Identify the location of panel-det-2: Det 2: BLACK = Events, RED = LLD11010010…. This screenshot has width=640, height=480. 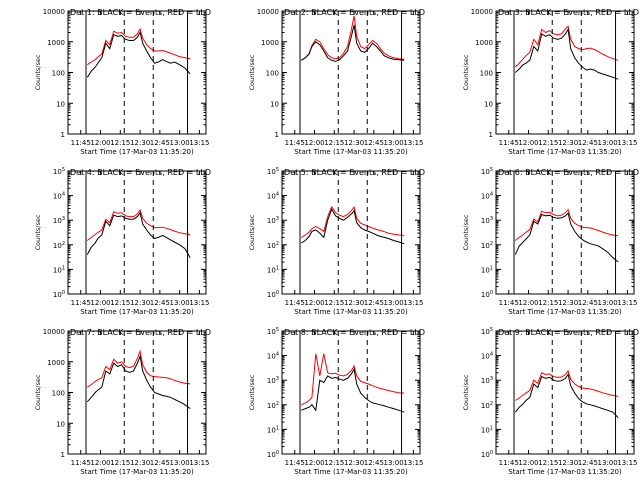
(336, 82).